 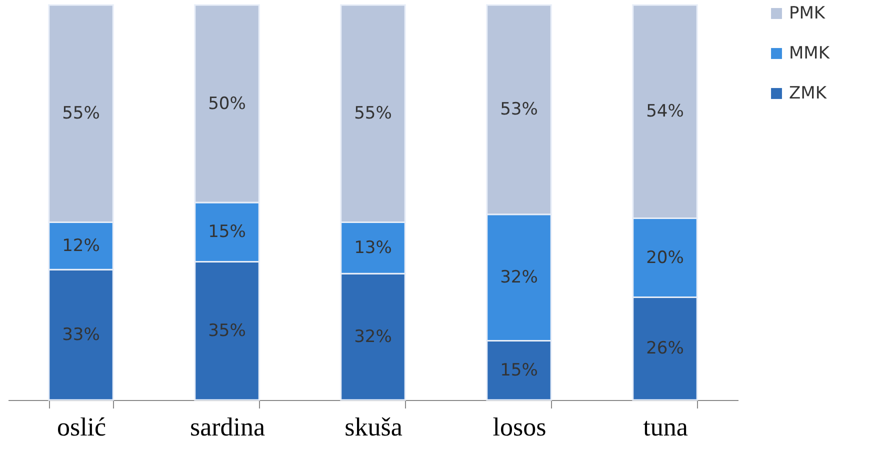 What do you see at coordinates (809, 54) in the screenshot?
I see `legend-label: MMK` at bounding box center [809, 54].